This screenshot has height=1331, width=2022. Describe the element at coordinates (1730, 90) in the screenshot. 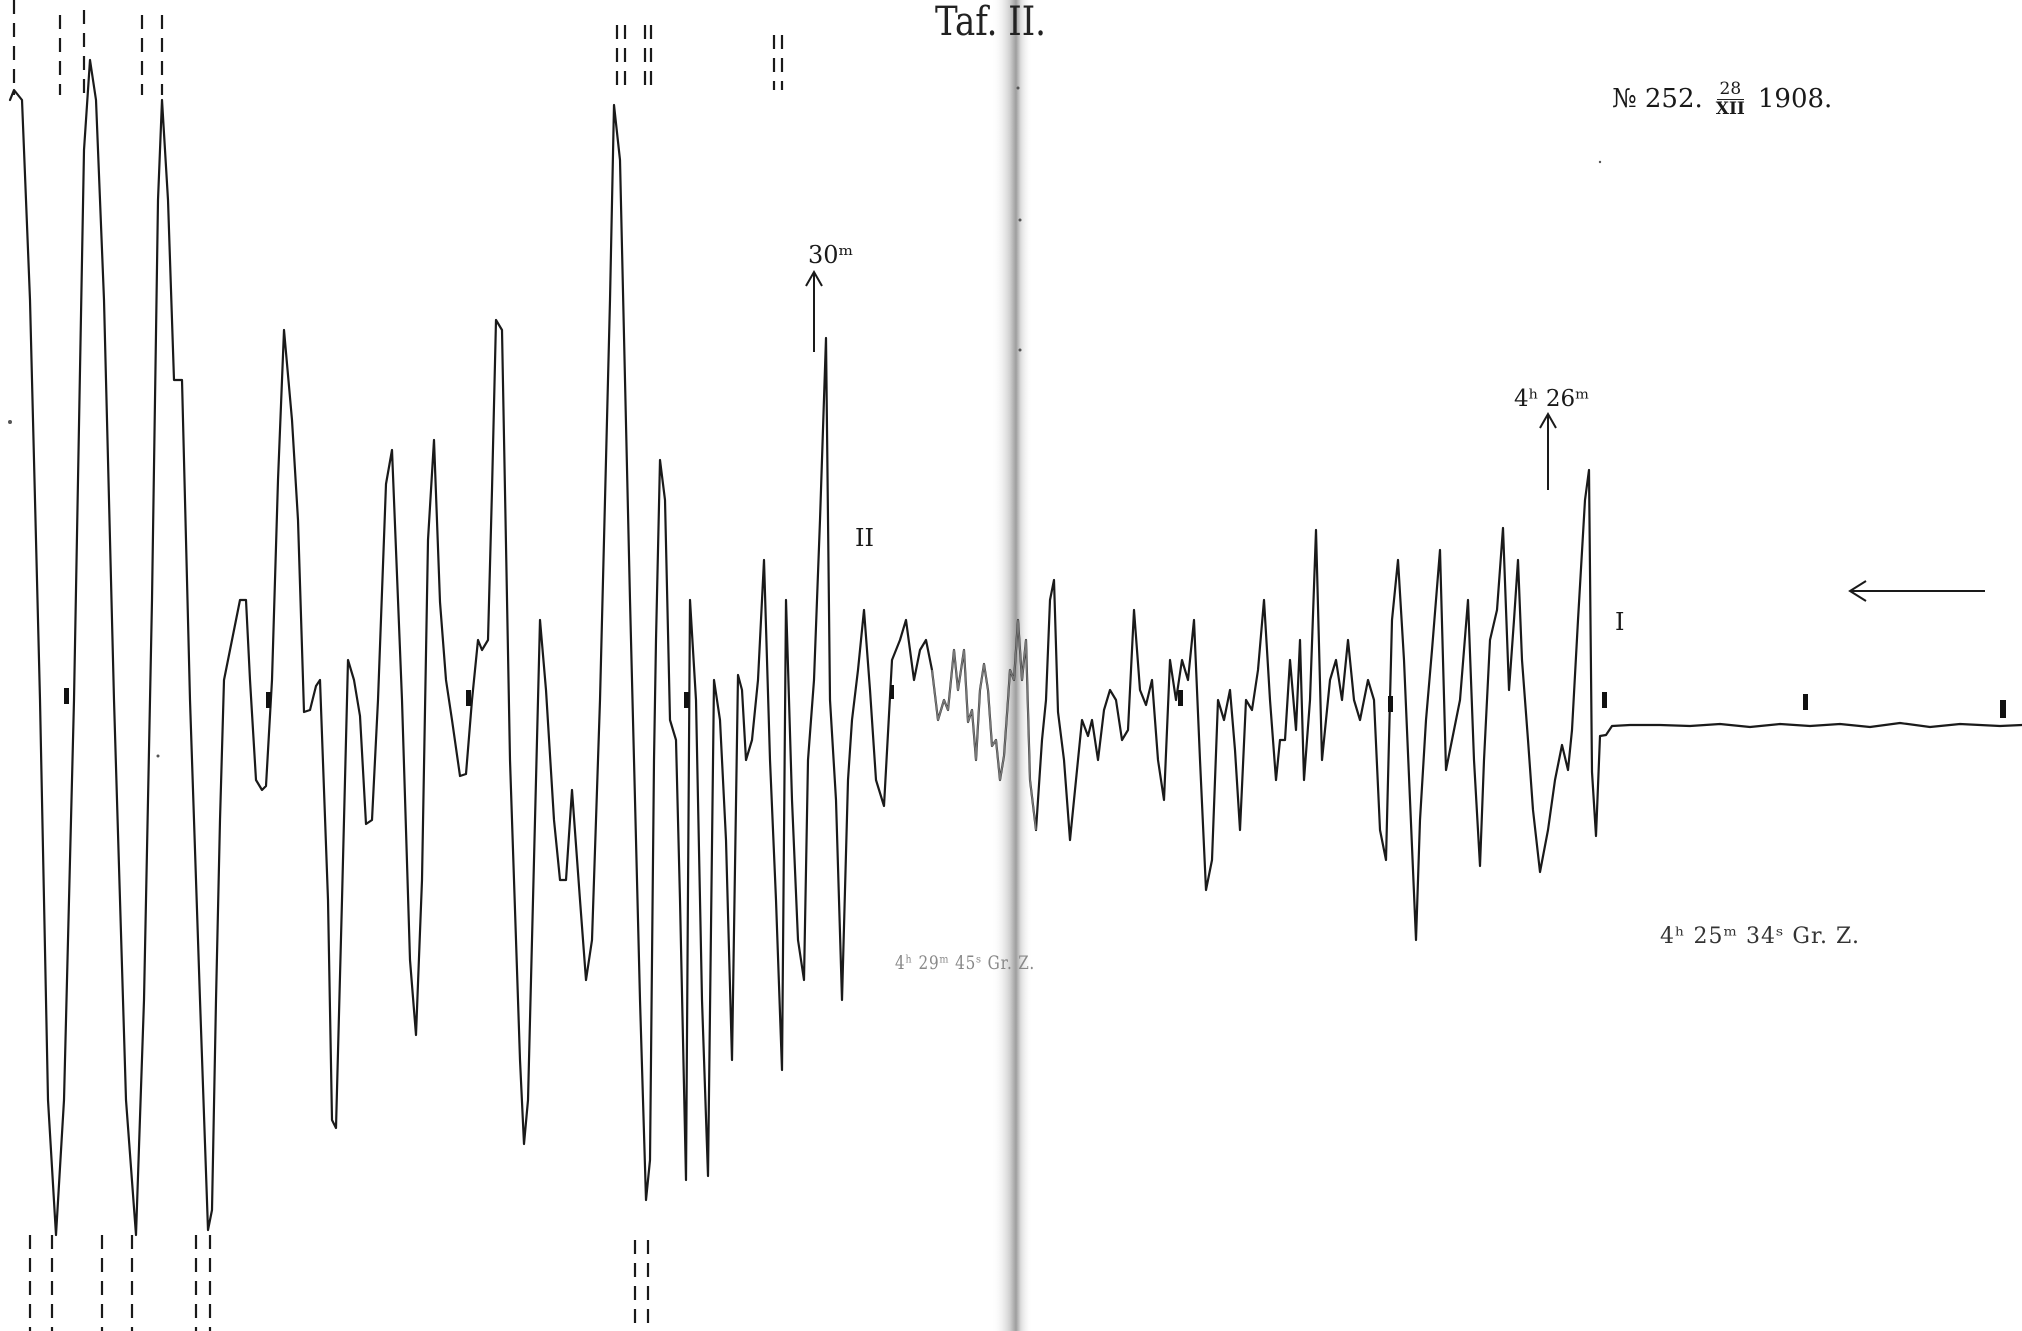

I see `record-day: 28` at that location.